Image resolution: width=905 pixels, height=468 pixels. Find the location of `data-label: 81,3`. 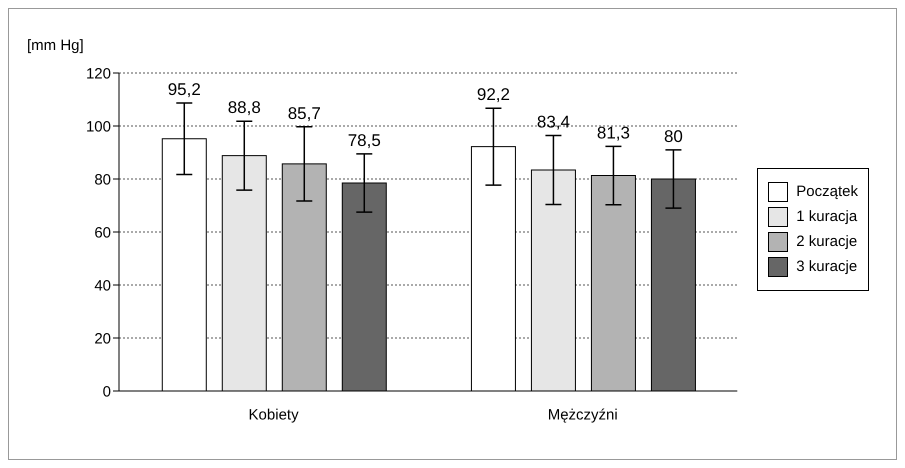

data-label: 81,3 is located at coordinates (613, 132).